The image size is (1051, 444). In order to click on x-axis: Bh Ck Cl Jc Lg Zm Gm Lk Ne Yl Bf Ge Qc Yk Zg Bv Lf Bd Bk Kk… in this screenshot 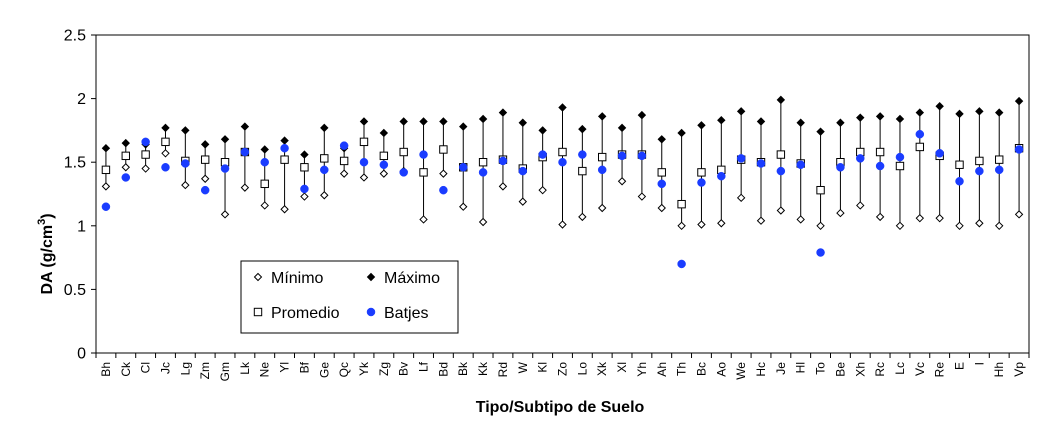, I will do `click(562, 367)`.